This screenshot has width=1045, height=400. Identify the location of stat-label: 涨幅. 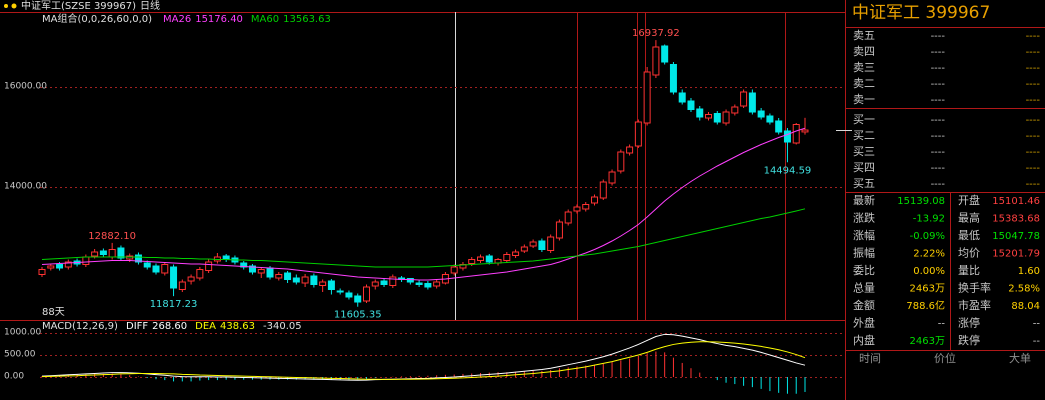
(864, 235).